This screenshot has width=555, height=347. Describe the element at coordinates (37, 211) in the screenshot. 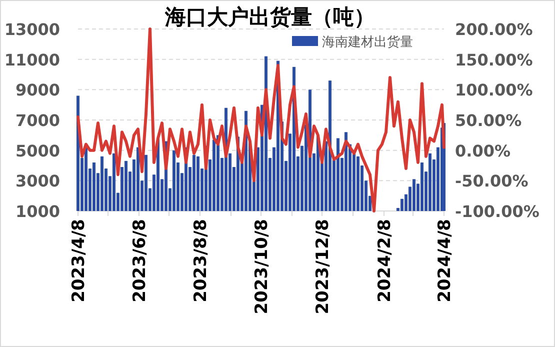

I see `y-tick-label: 1000` at that location.